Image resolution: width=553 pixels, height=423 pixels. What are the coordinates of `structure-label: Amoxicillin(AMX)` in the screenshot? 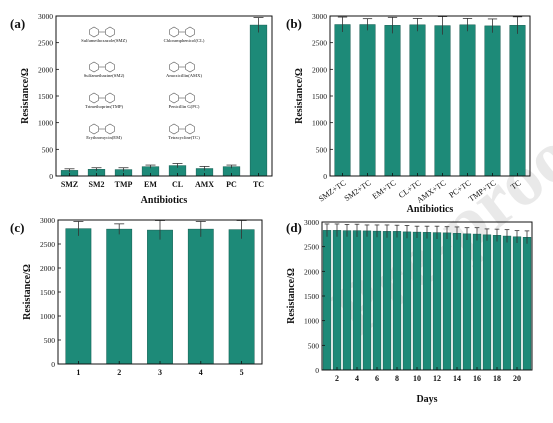 It's located at (184, 75).